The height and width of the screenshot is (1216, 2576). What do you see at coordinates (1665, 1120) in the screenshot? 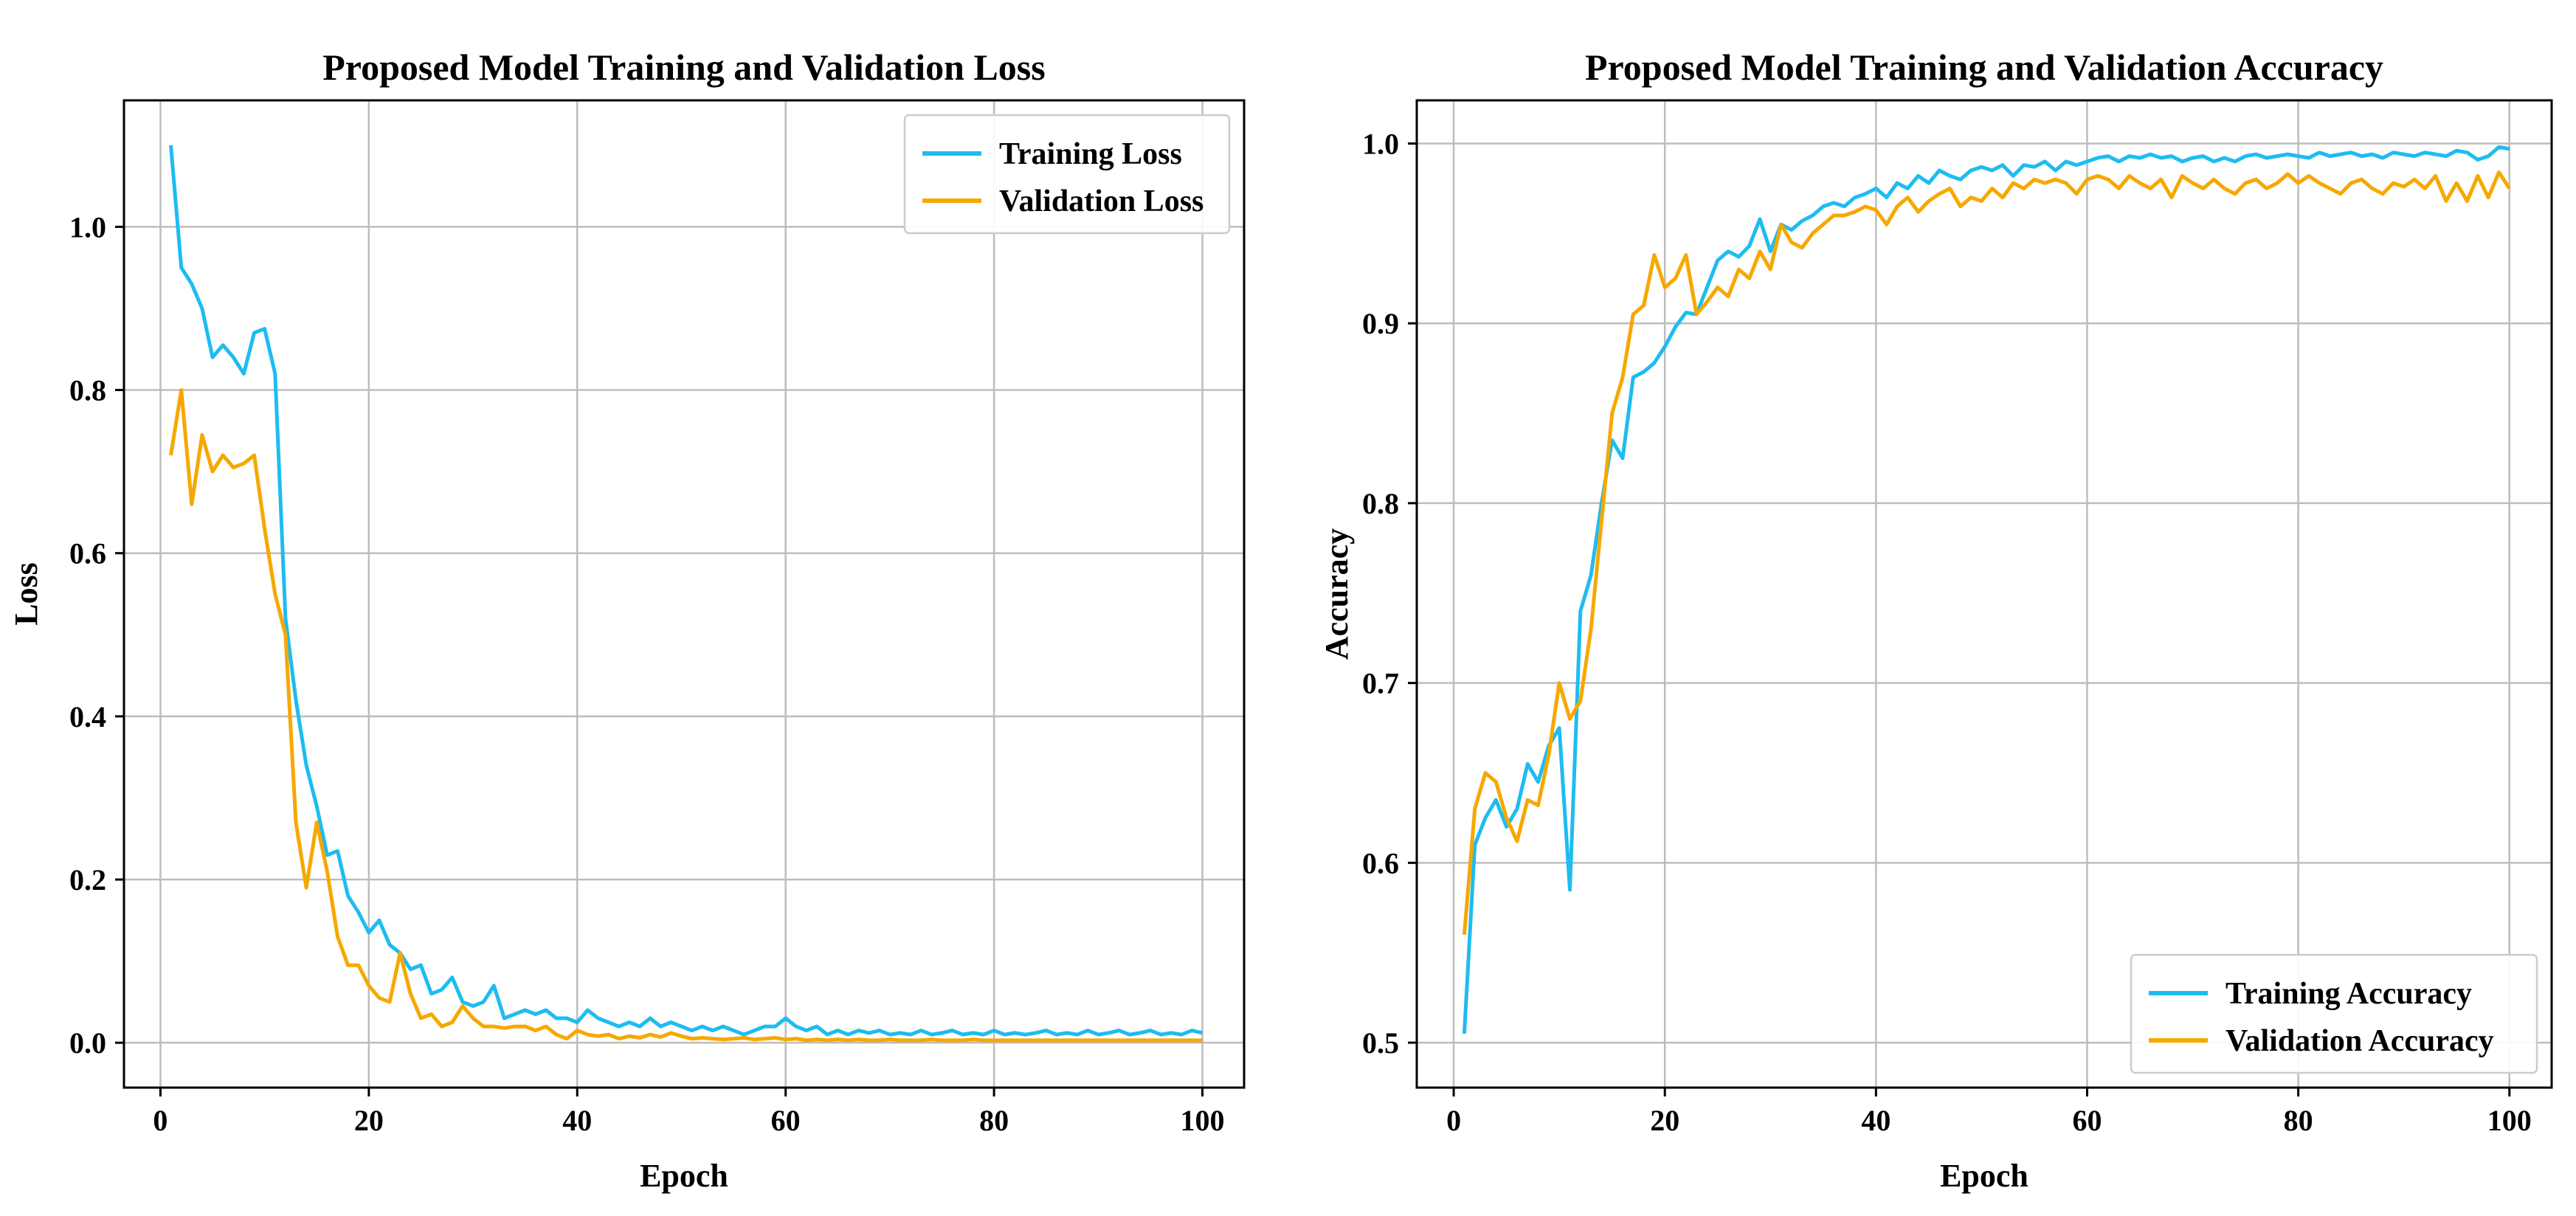
I see `chart-1-xtick-label-1: 20` at bounding box center [1665, 1120].